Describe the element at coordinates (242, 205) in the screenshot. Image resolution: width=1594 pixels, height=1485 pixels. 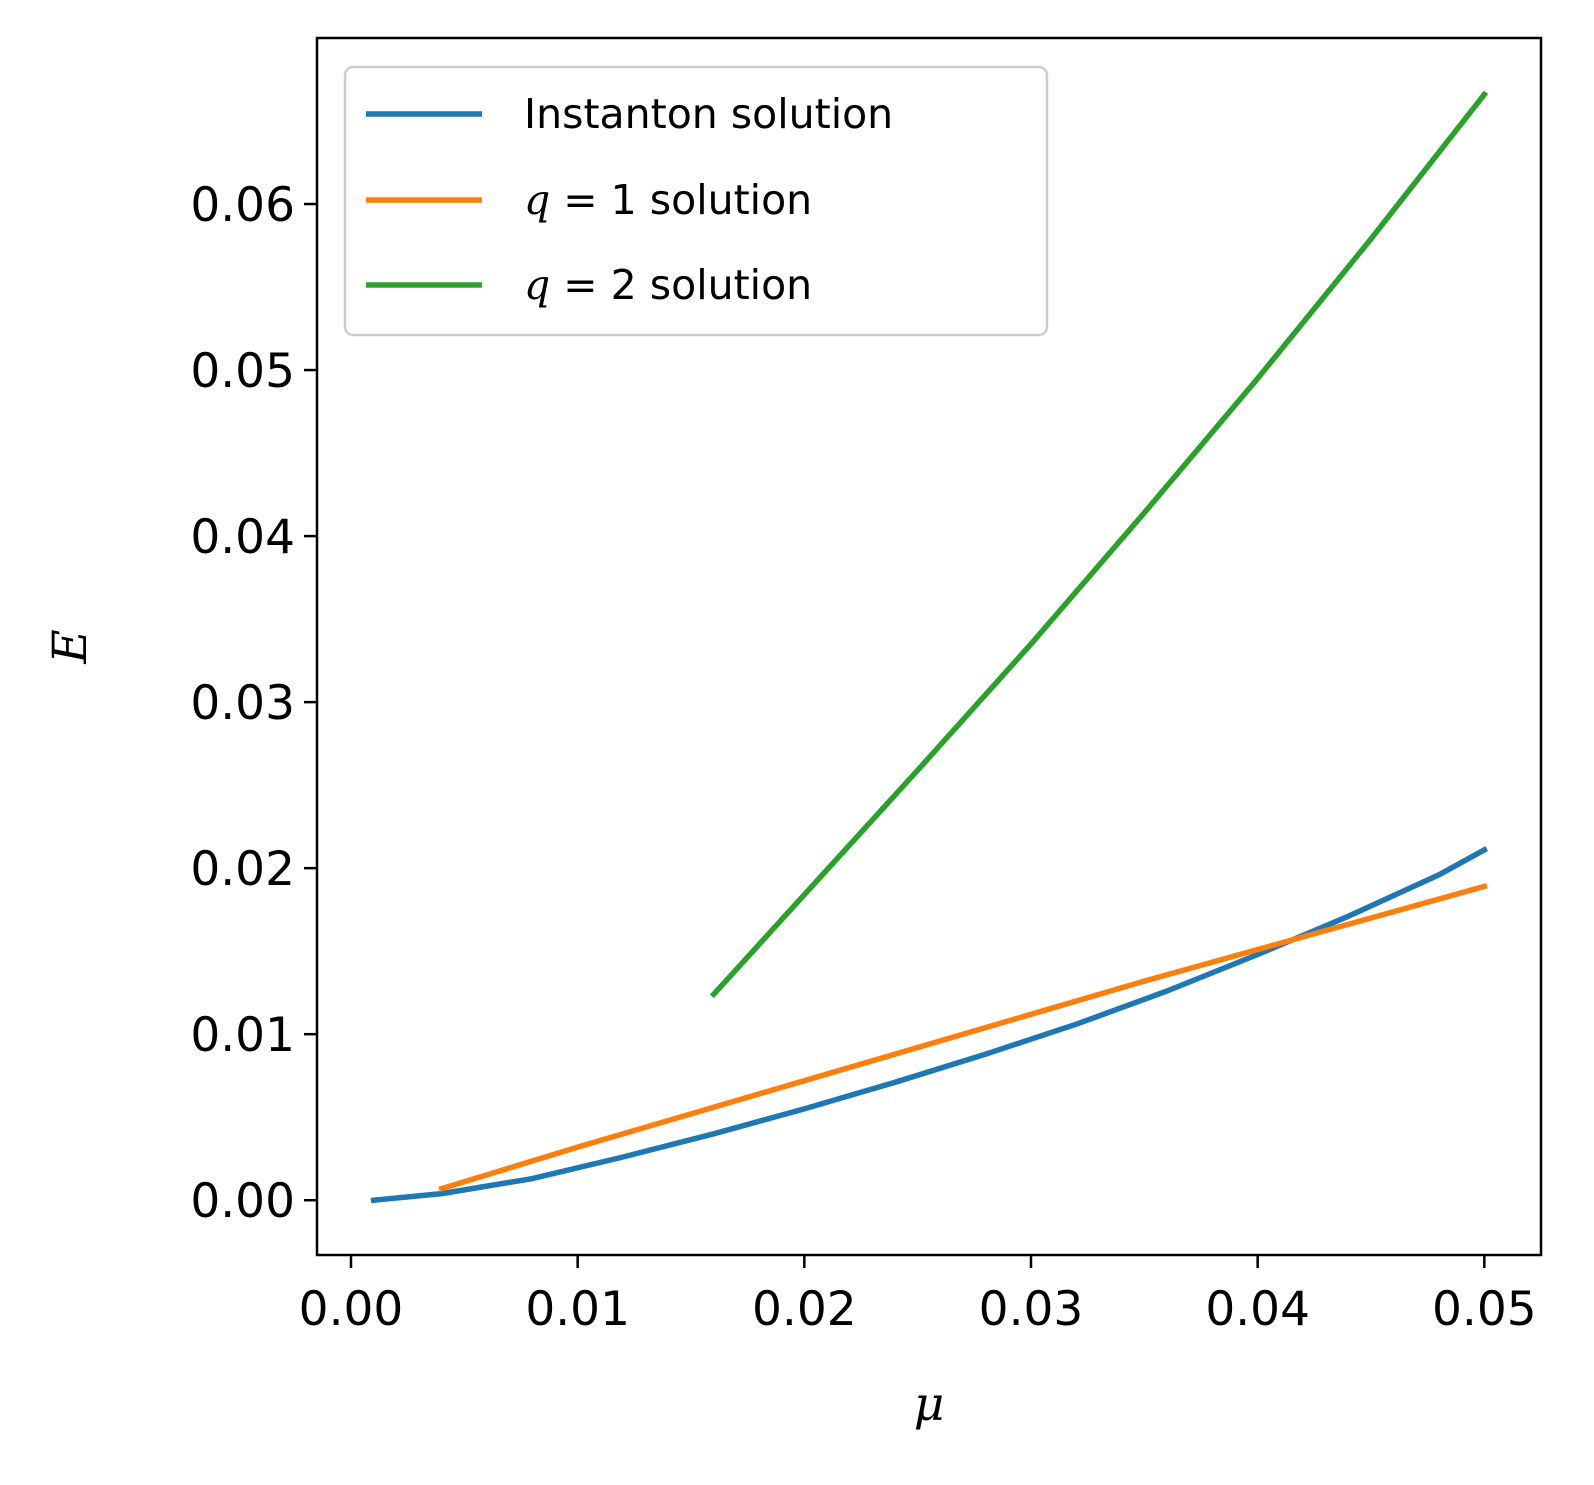
I see `y-tick-label: 0.06` at that location.